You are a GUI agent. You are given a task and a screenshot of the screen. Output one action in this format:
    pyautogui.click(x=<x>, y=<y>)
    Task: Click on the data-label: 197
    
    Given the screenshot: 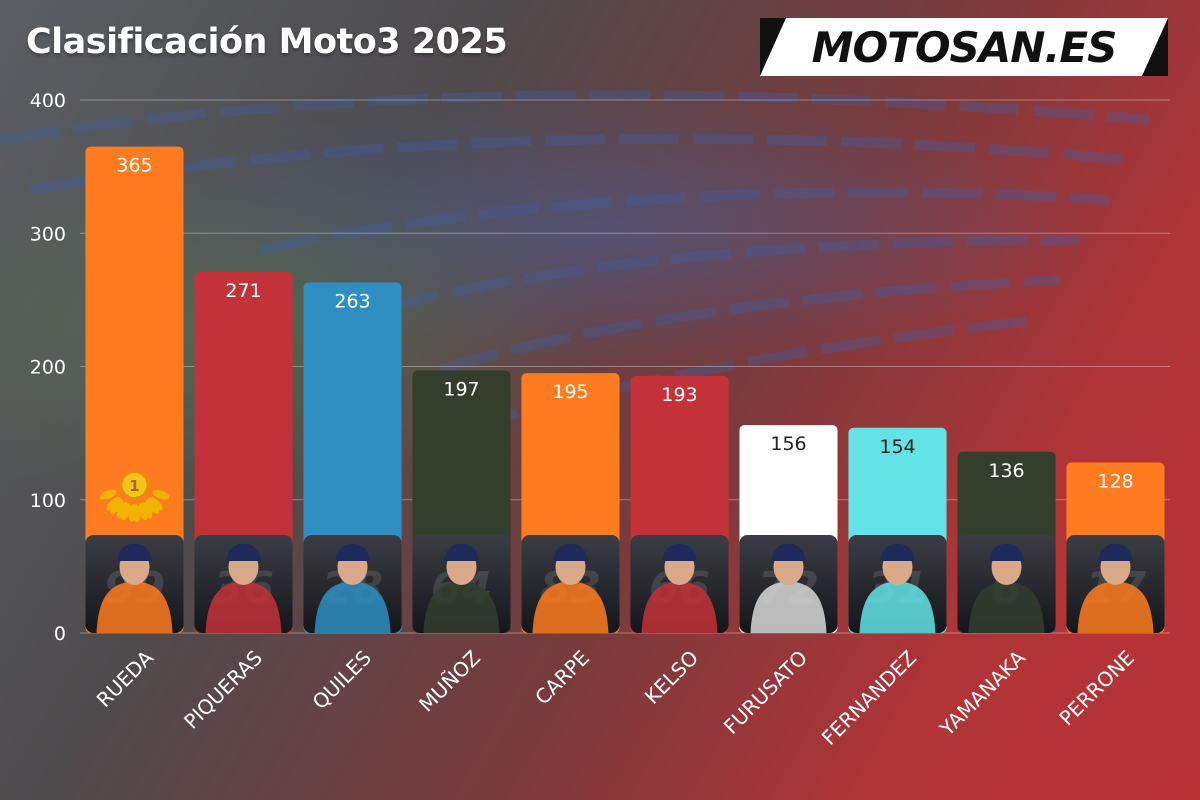 What is the action you would take?
    pyautogui.click(x=461, y=389)
    